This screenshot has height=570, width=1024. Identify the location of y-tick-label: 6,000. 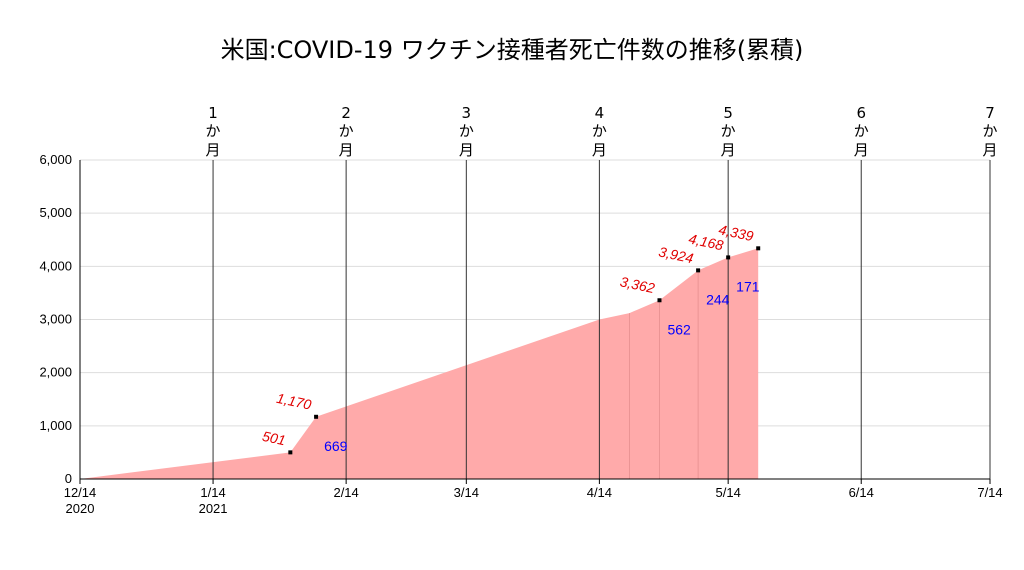
(55, 159).